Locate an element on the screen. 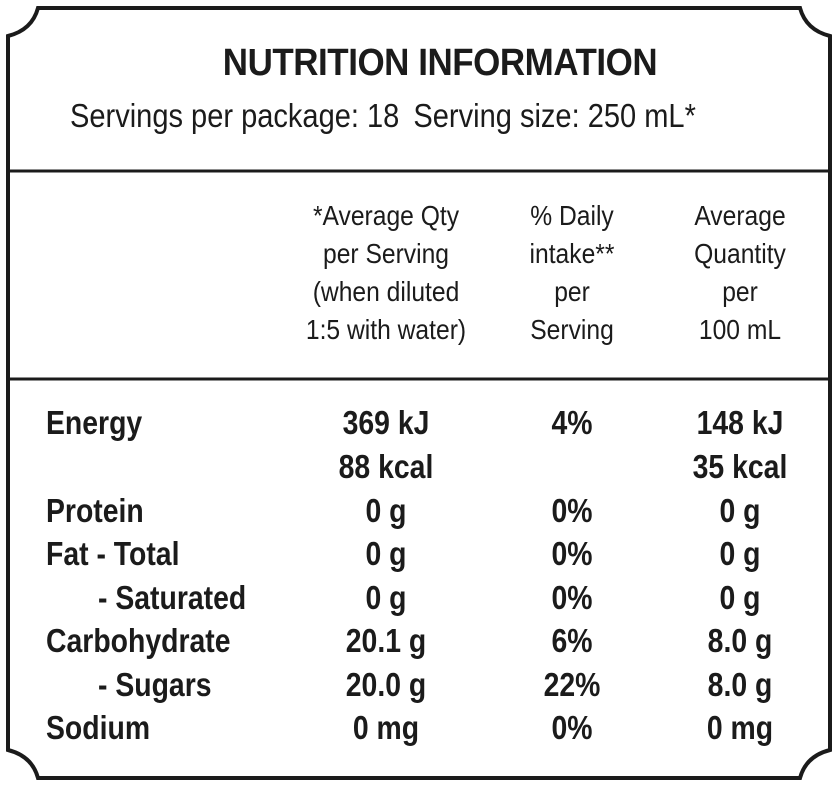  nutrient-label: Energy is located at coordinates (94, 422).